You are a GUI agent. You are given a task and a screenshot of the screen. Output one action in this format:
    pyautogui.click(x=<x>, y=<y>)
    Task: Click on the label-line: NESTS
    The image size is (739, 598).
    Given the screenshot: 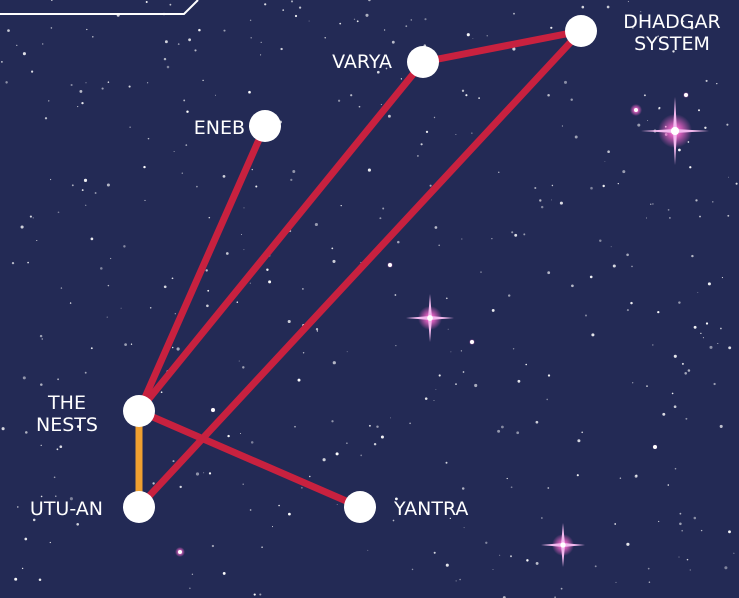 What is the action you would take?
    pyautogui.click(x=67, y=425)
    